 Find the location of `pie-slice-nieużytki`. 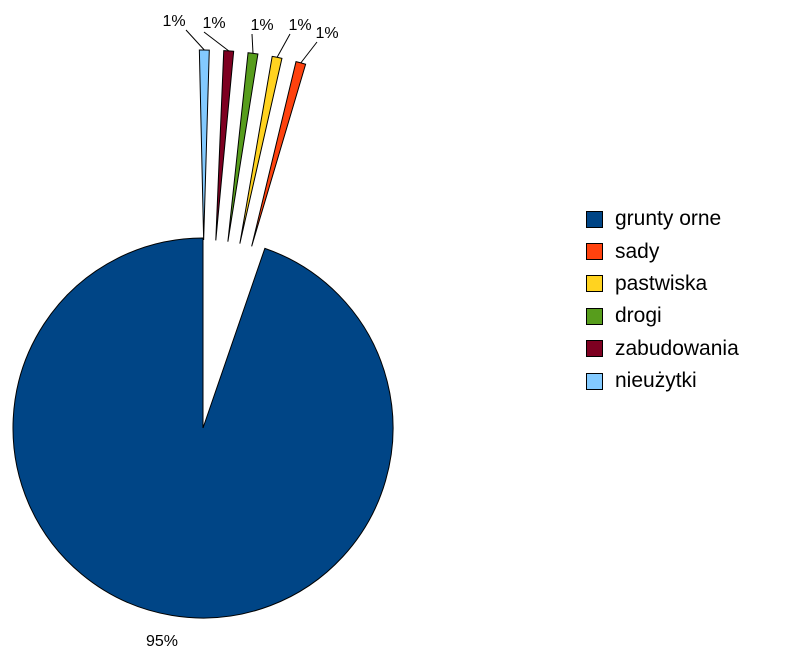

pie-slice-nieużytki is located at coordinates (204, 145).